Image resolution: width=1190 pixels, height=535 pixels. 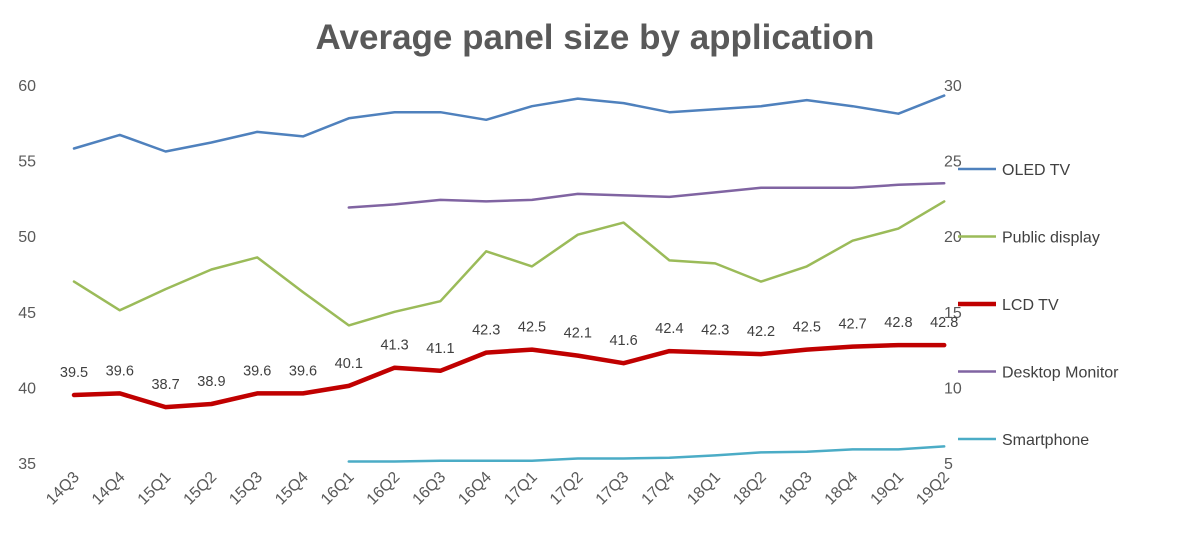 What do you see at coordinates (953, 275) in the screenshot?
I see `right-axis: 5 10 15 20 25 30` at bounding box center [953, 275].